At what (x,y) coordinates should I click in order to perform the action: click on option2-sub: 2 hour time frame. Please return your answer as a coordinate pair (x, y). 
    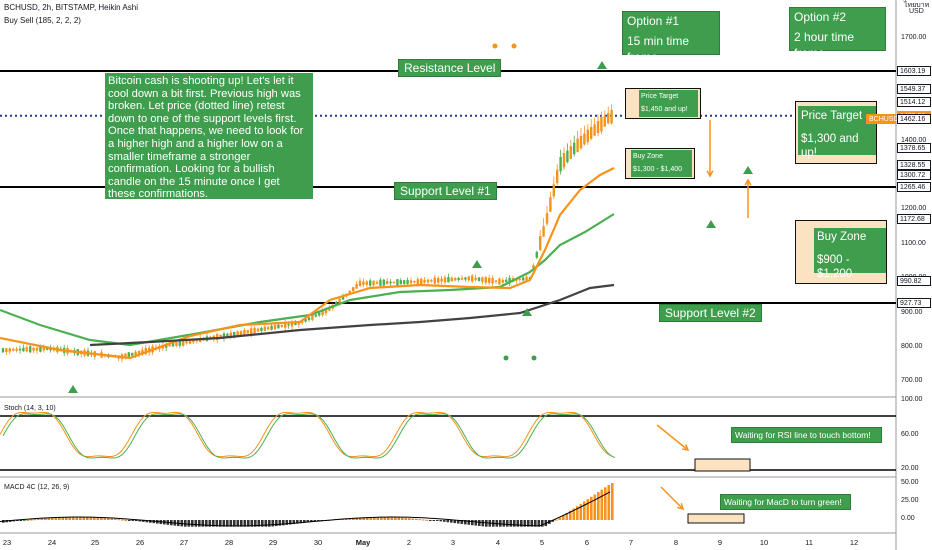
    Looking at the image, I should click on (824, 45).